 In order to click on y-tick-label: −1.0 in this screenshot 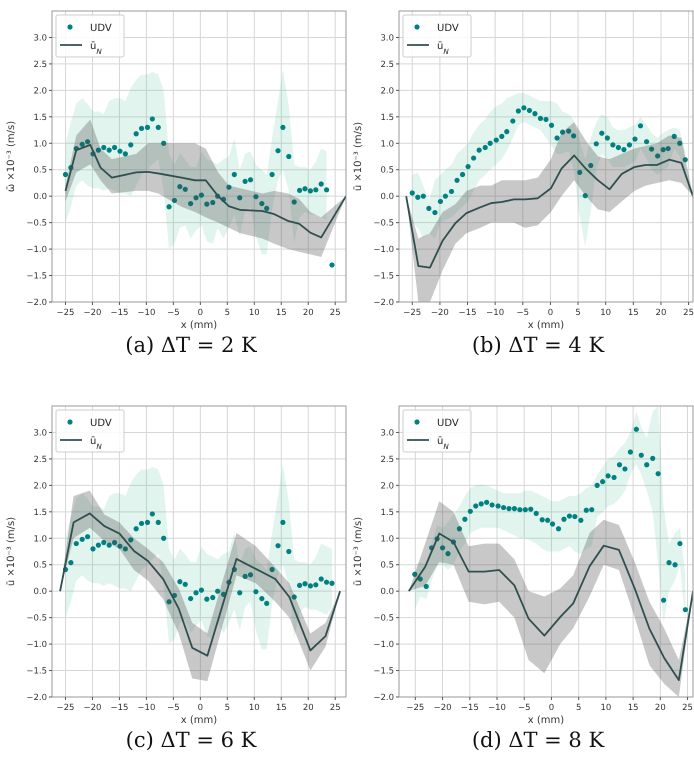, I will do `click(36, 645)`.